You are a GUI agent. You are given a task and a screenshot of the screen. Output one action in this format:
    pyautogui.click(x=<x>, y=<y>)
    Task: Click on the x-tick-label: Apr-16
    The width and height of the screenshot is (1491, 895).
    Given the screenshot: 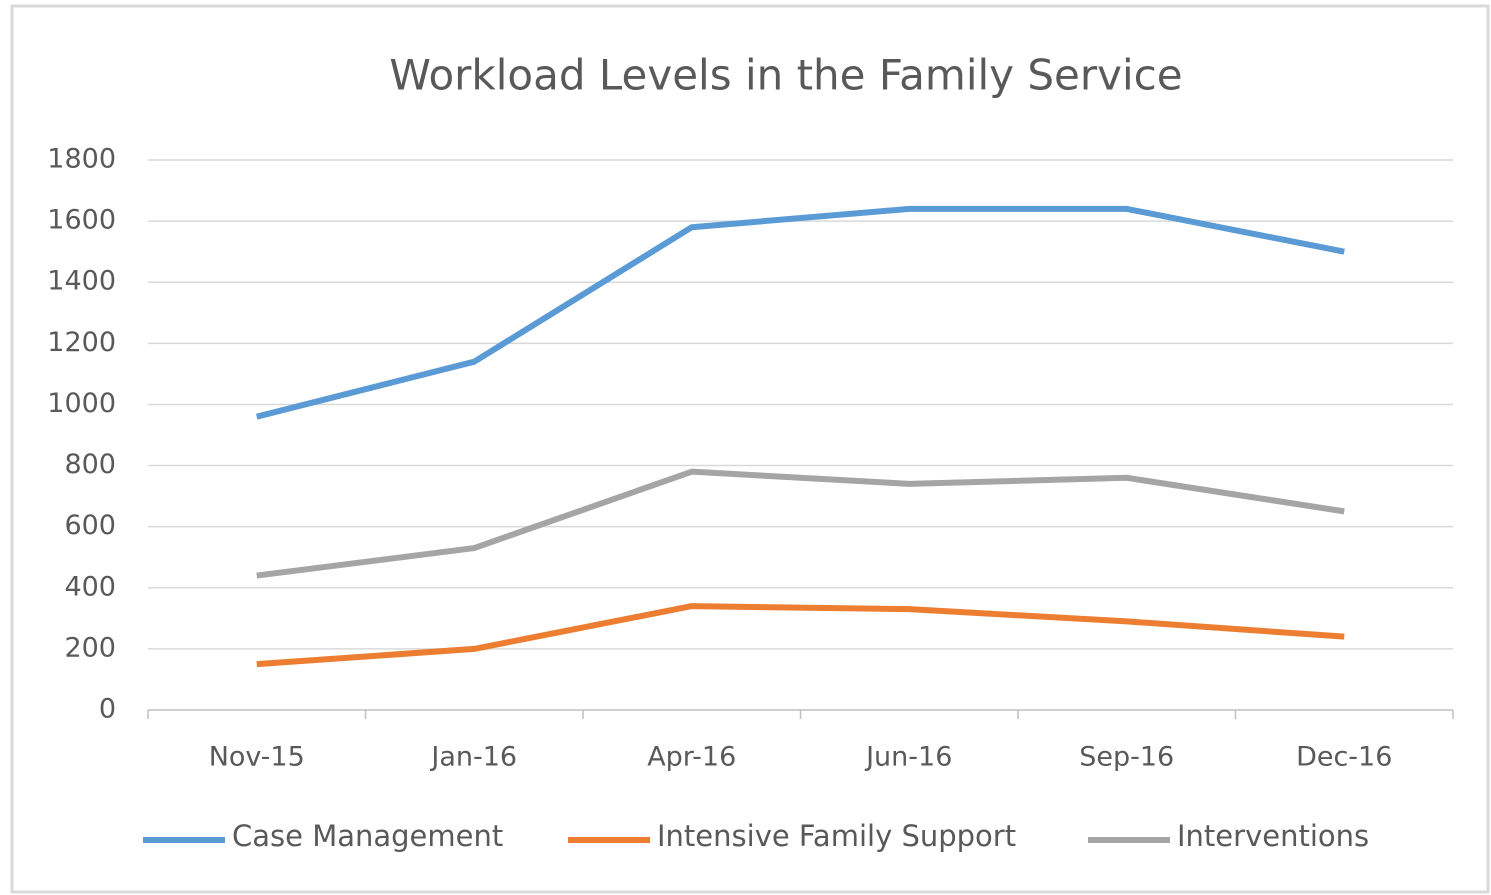 What is the action you would take?
    pyautogui.click(x=691, y=757)
    